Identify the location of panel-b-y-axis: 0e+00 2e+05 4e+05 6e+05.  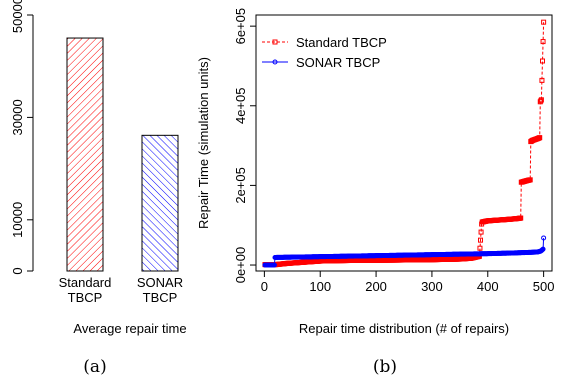
(244, 145).